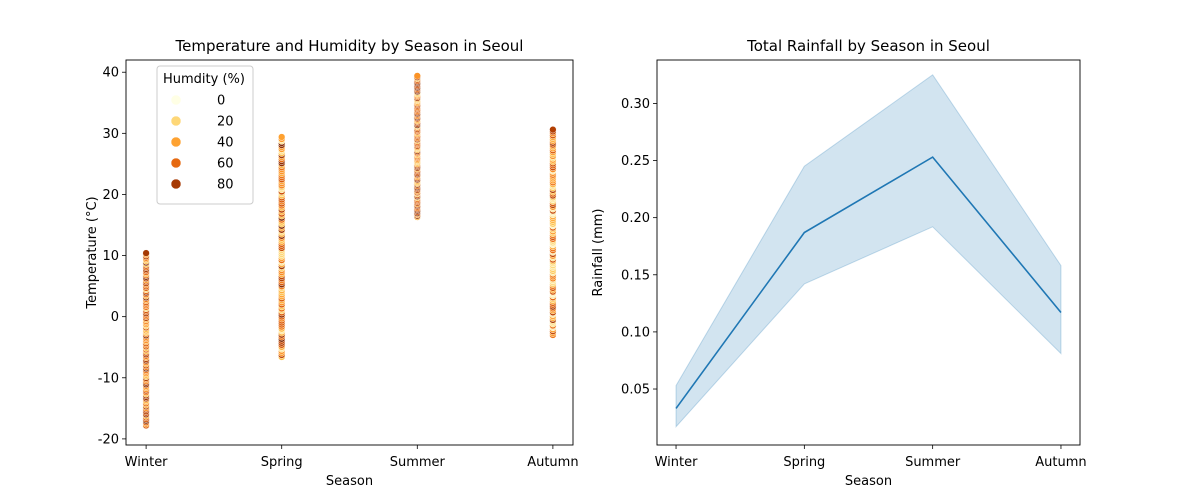 This screenshot has width=1200, height=500. I want to click on y-tick-label: 0.05, so click(635, 390).